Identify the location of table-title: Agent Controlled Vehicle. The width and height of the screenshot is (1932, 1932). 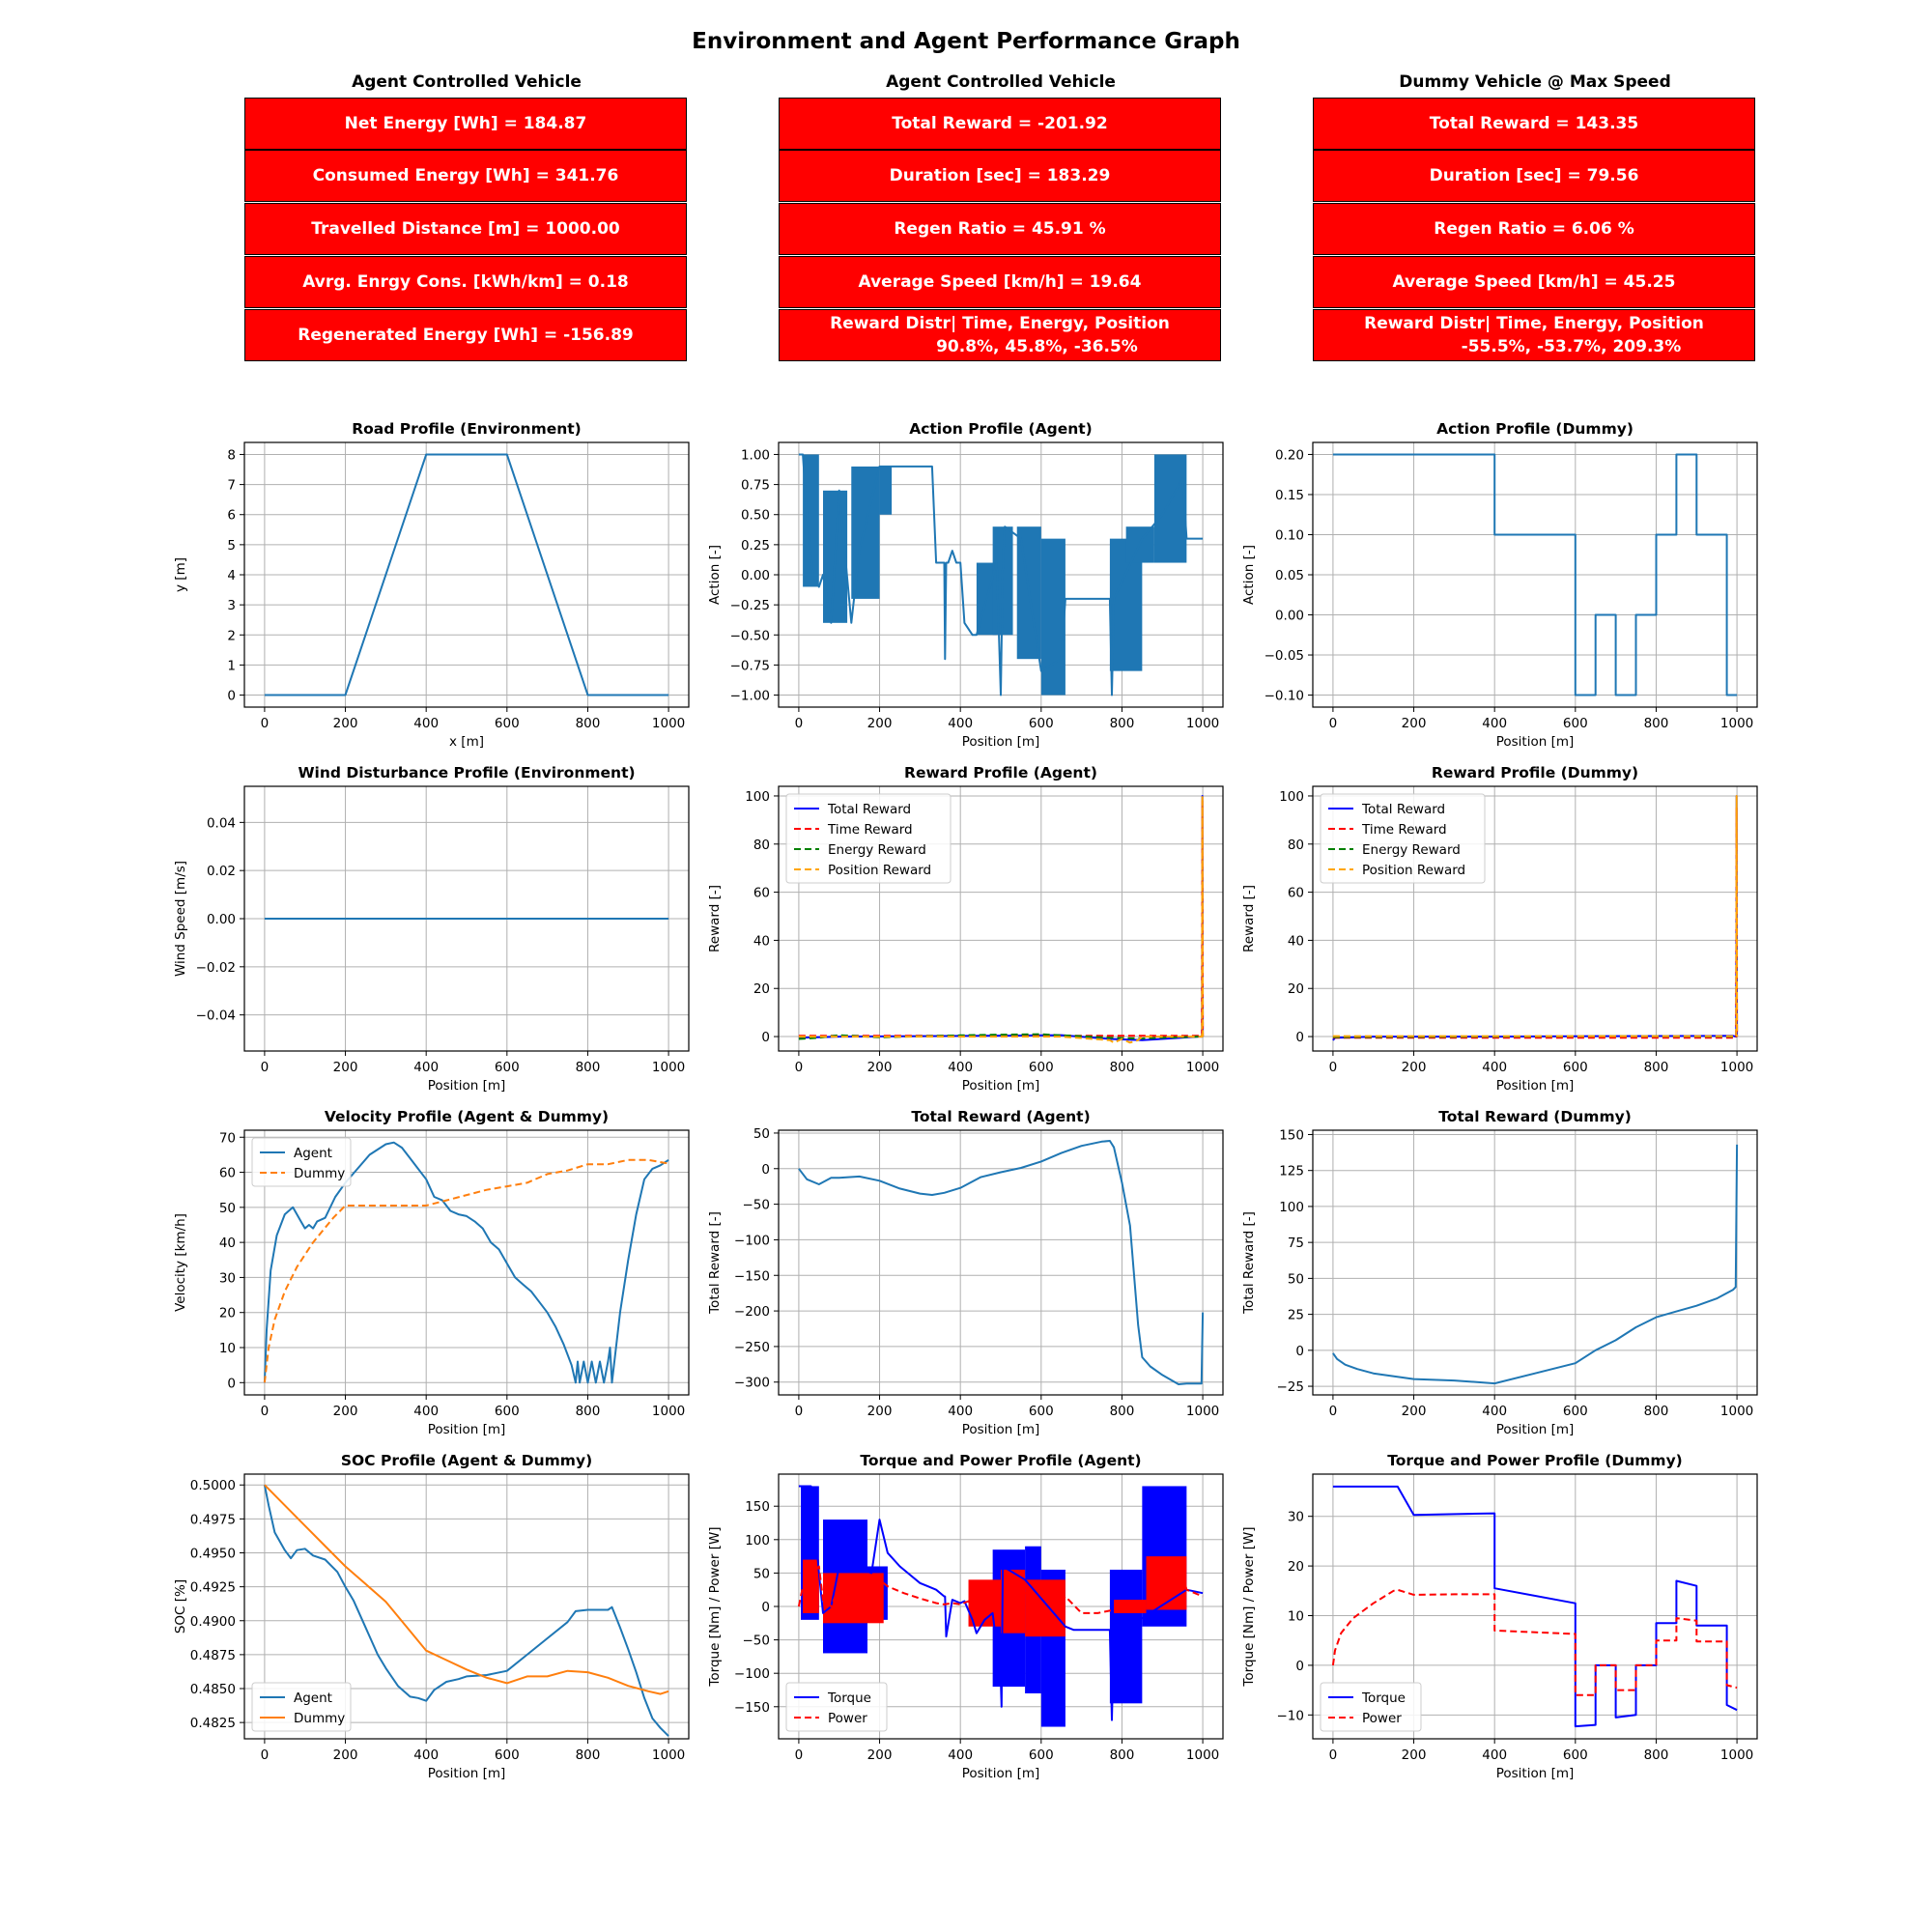
(467, 82).